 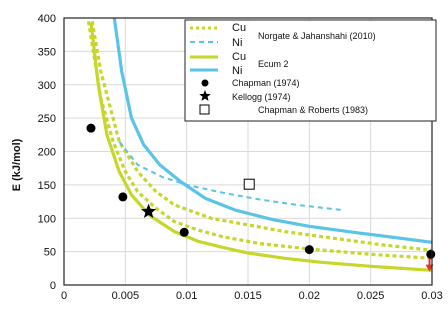 What do you see at coordinates (205, 95) in the screenshot?
I see `legend-kellogg-marker` at bounding box center [205, 95].